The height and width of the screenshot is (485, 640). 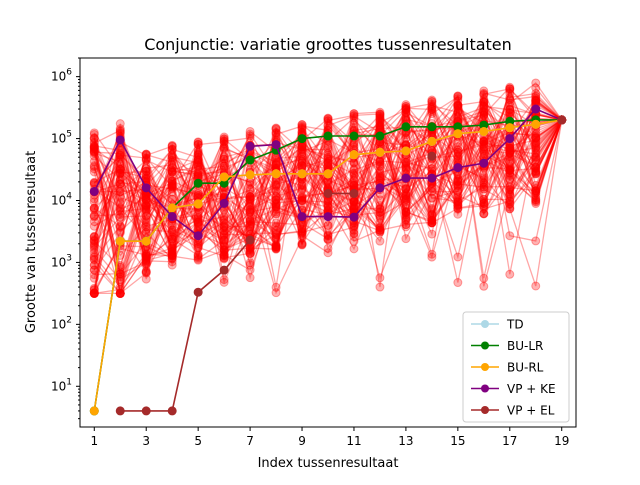 I want to click on x-tick-label: 19, so click(x=561, y=441).